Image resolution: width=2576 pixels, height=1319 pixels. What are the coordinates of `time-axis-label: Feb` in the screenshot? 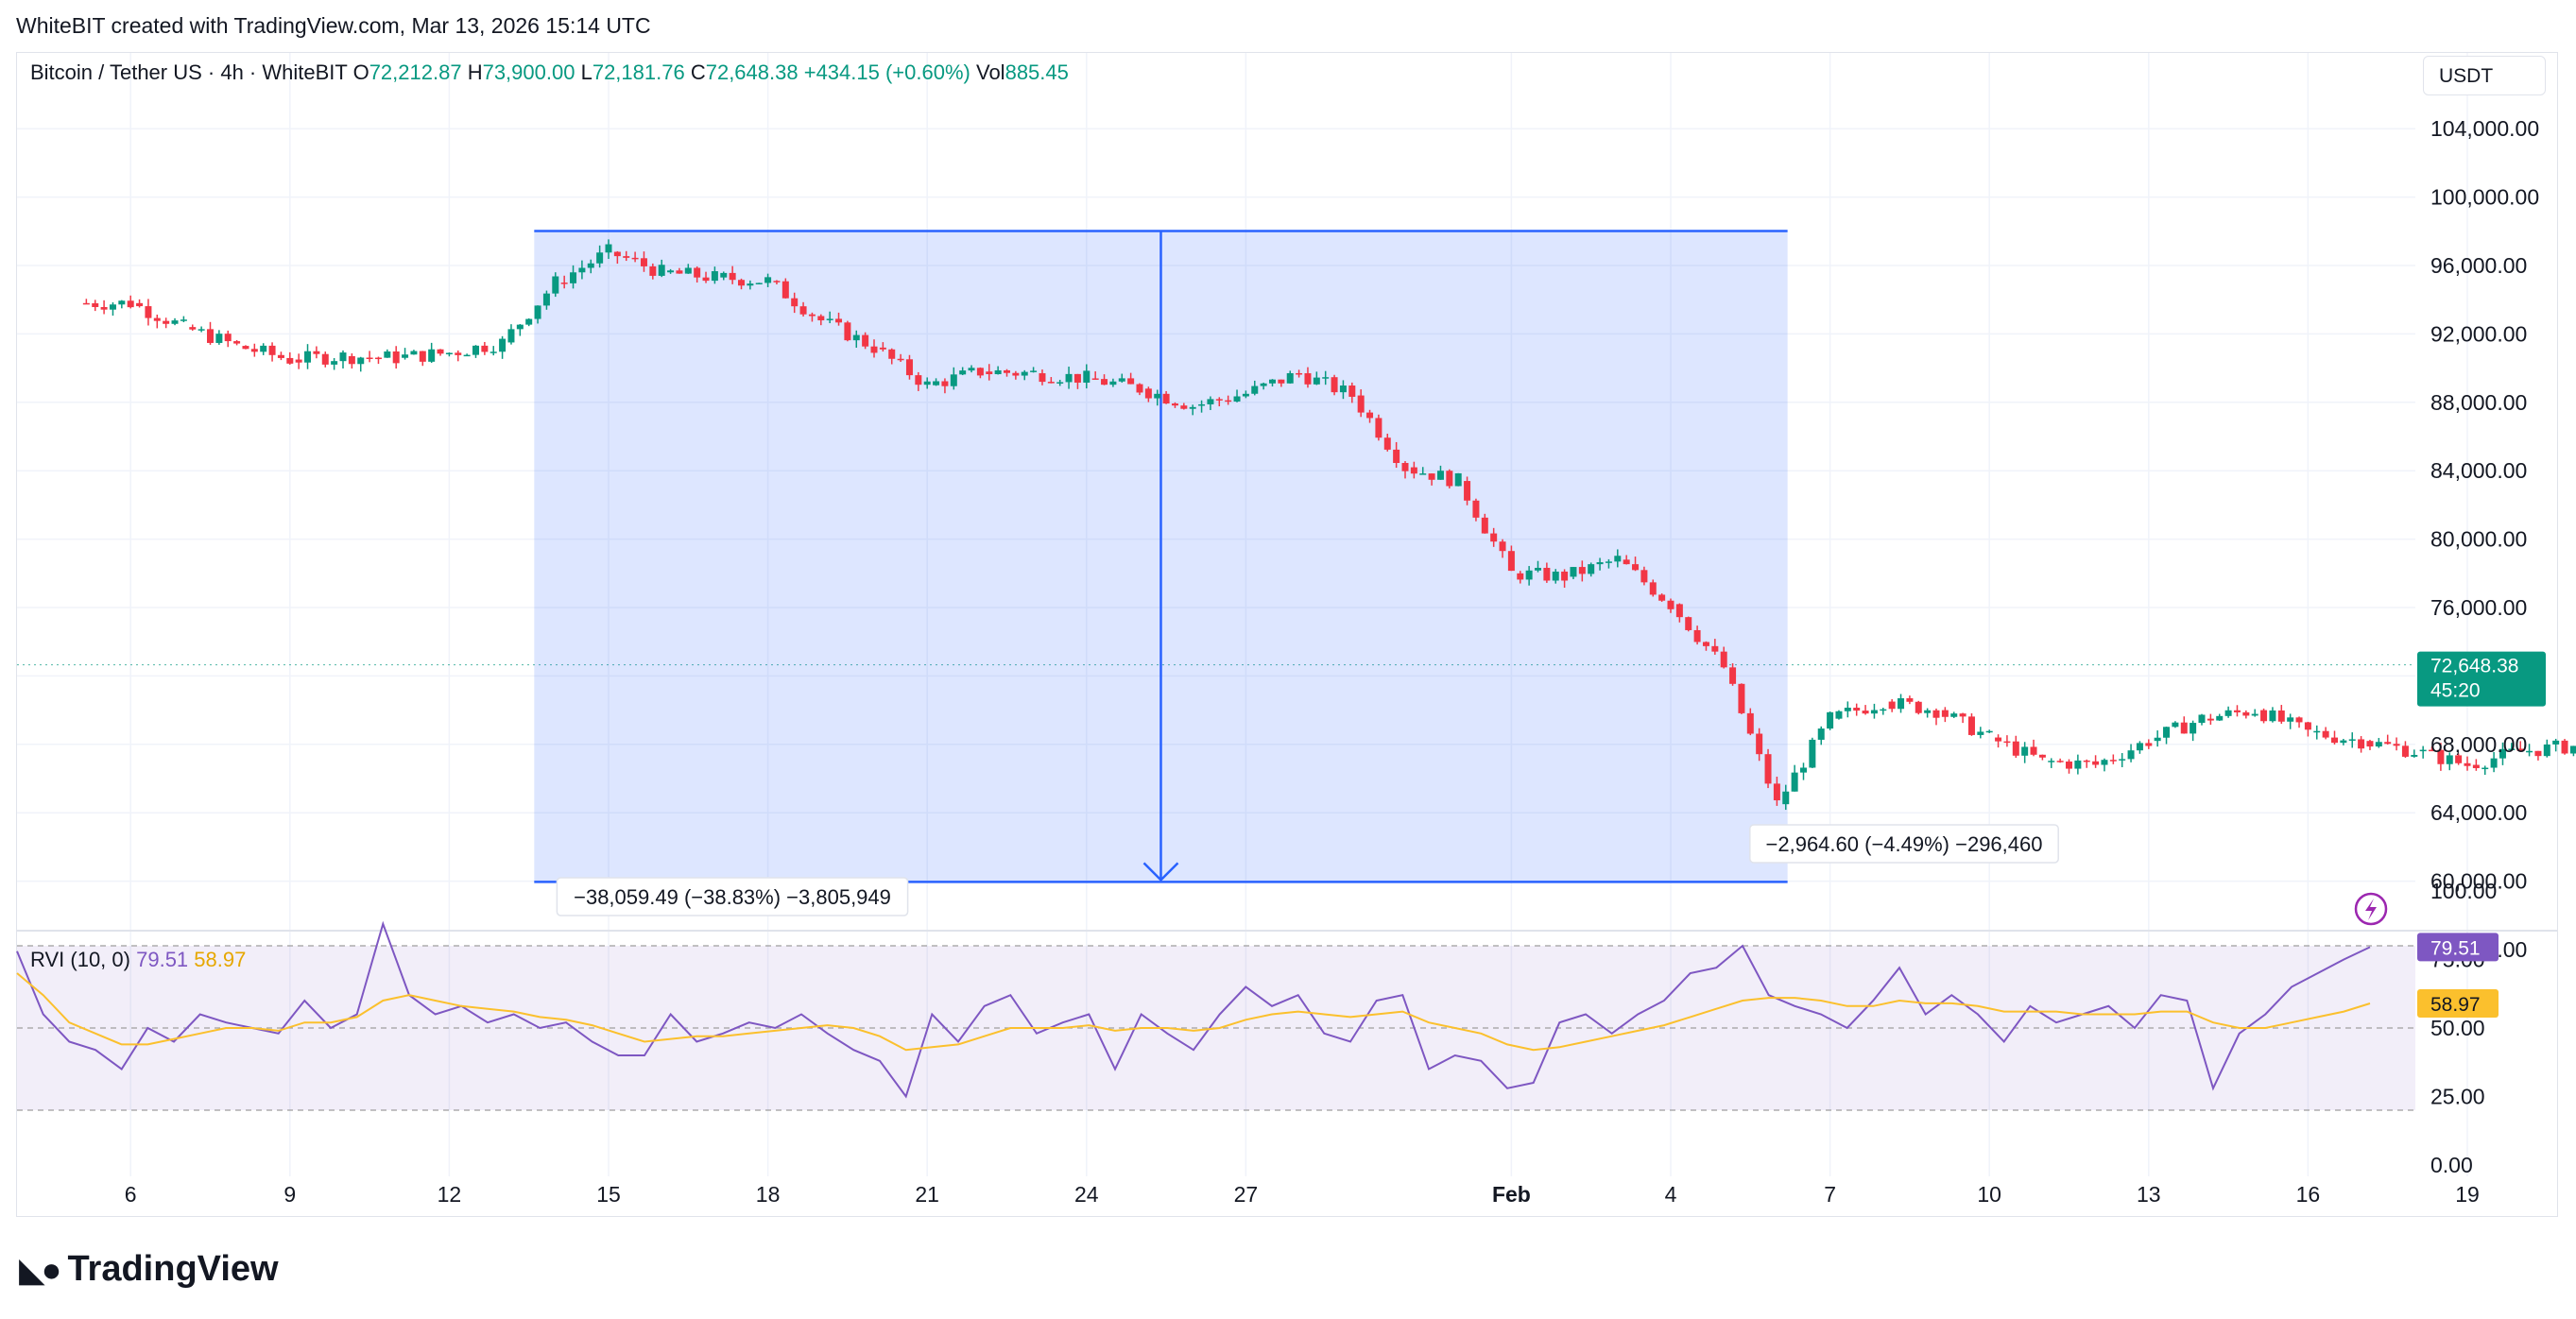 It's located at (1511, 1194).